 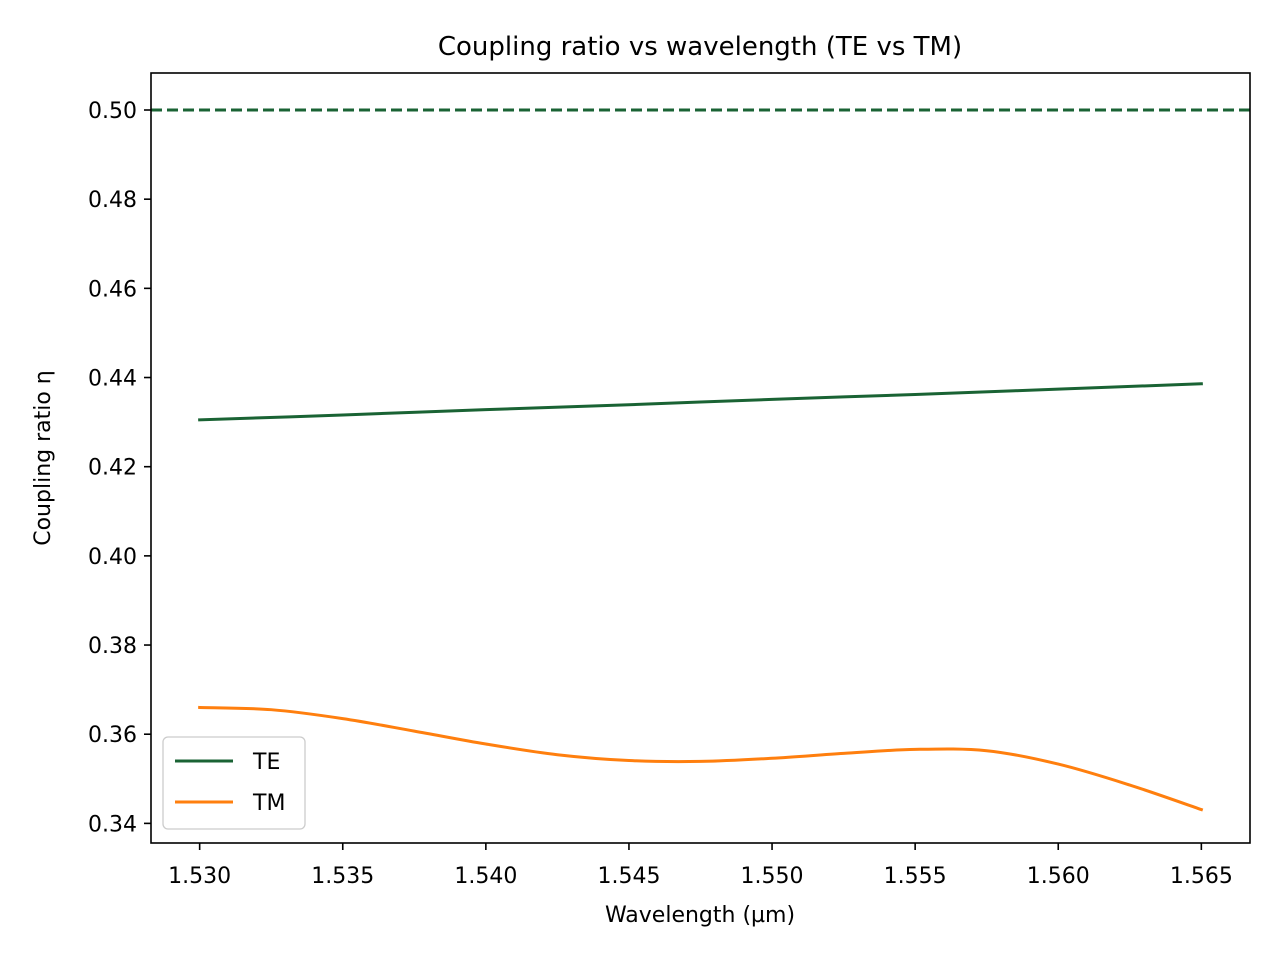 What do you see at coordinates (112, 646) in the screenshot?
I see `y-tick-label: 0.38` at bounding box center [112, 646].